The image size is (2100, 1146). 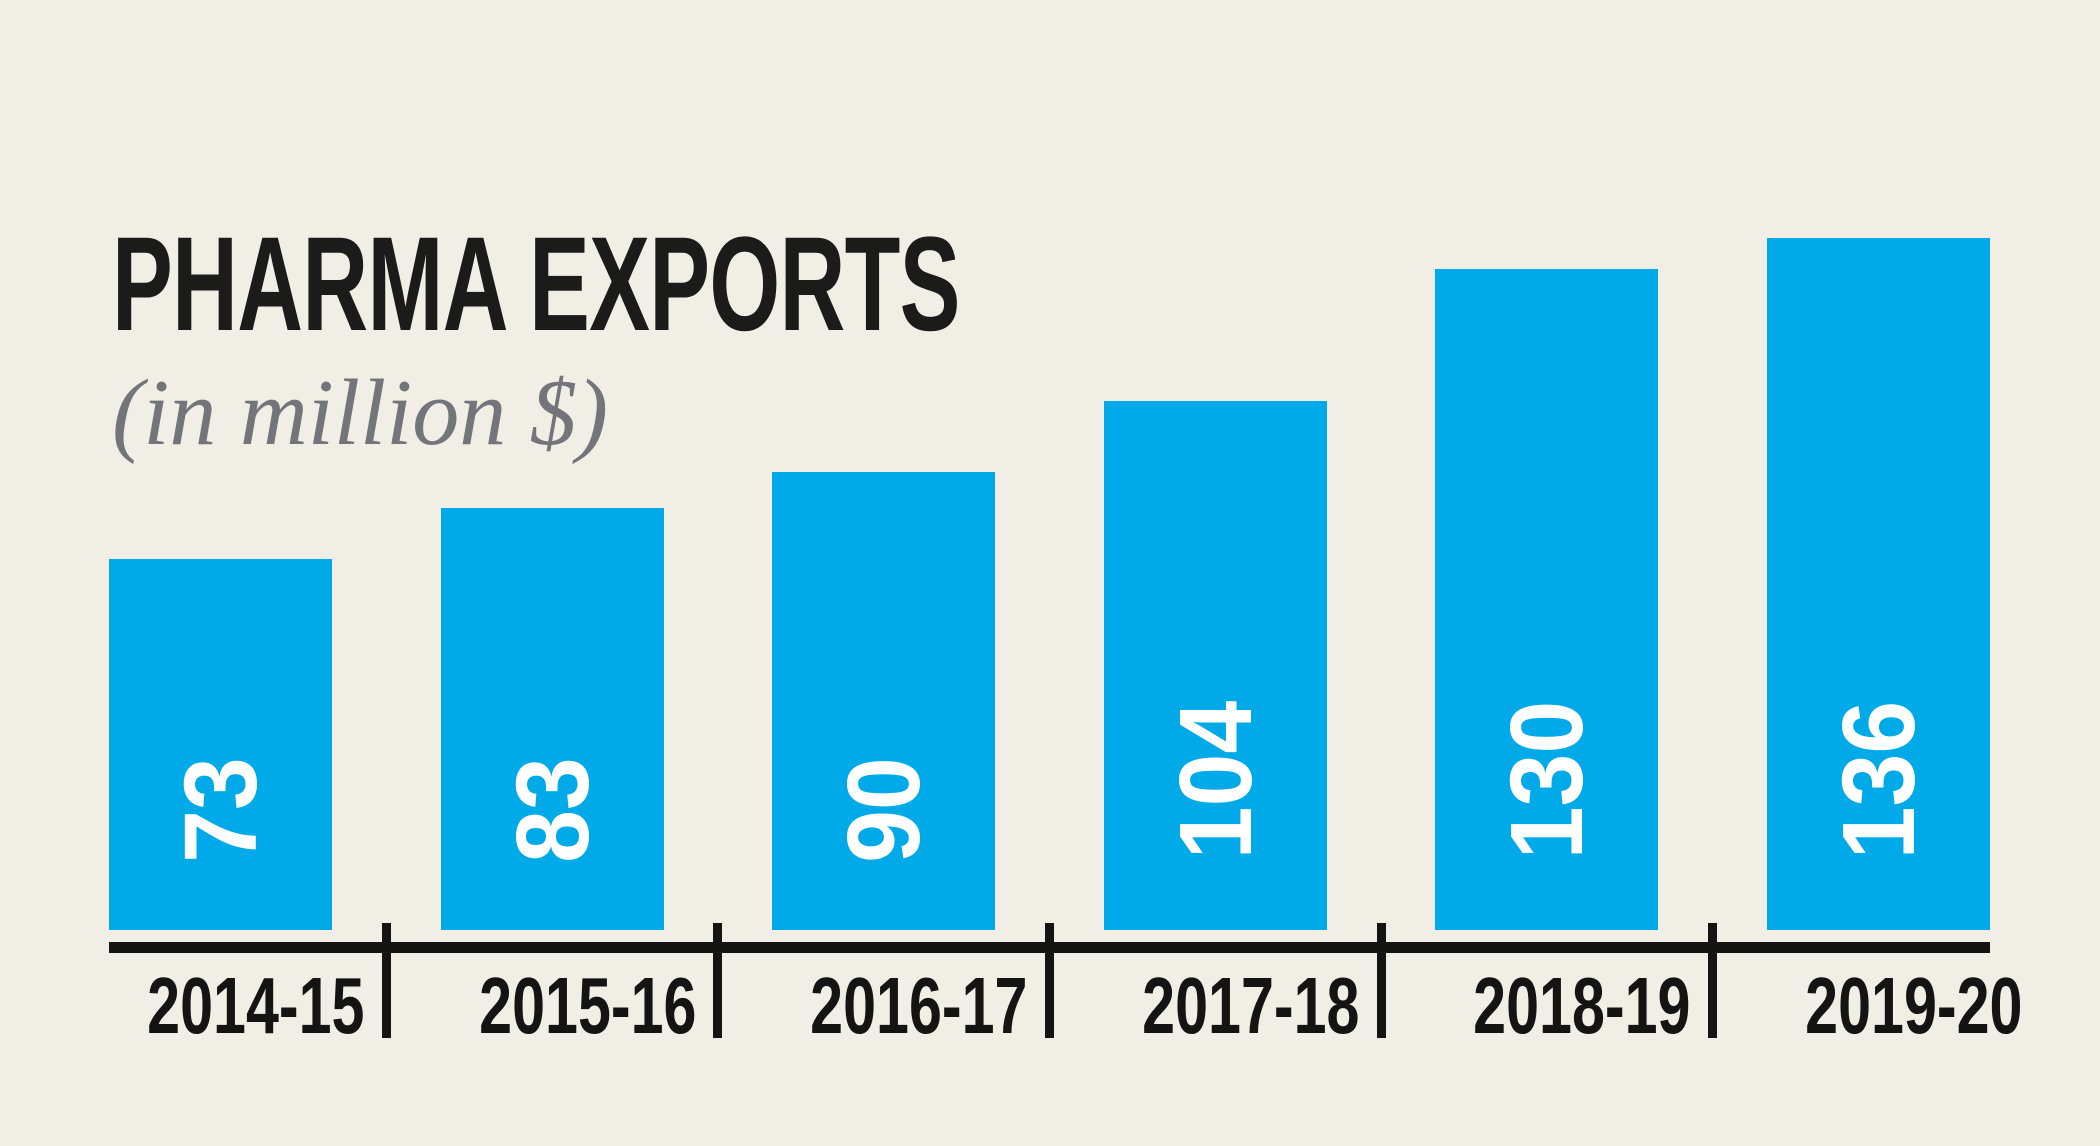 I want to click on bar-value-label: 130, so click(x=1546, y=780).